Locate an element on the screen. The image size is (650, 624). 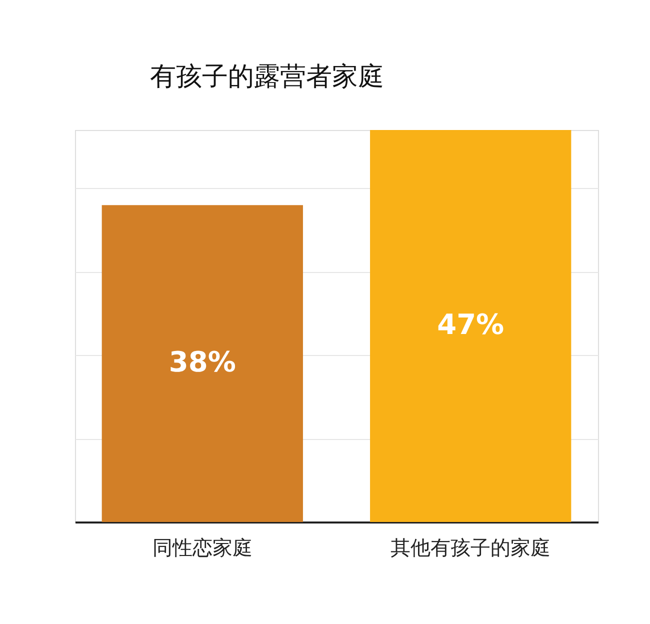
x-tick-label: 其他有孩子的家庭 is located at coordinates (470, 548).